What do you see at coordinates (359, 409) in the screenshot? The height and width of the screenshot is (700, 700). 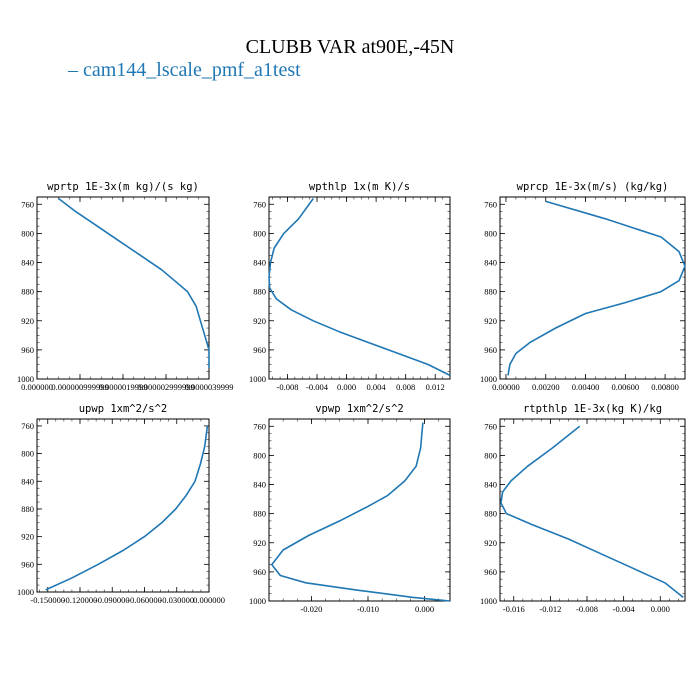 I see `subplot-title: vpwp 1xm^2/s^2` at bounding box center [359, 409].